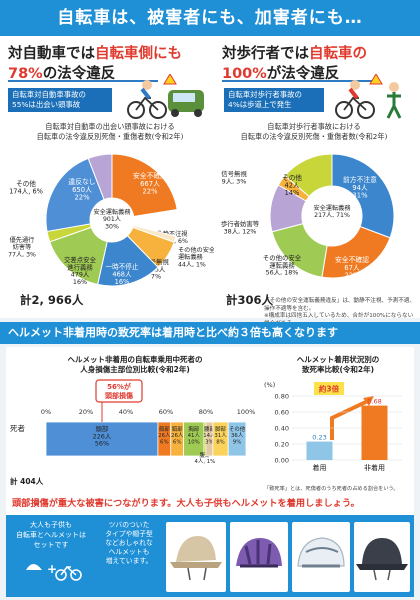  I want to click on pie-slice-label: その他 174人, 6%, so click(26, 187).